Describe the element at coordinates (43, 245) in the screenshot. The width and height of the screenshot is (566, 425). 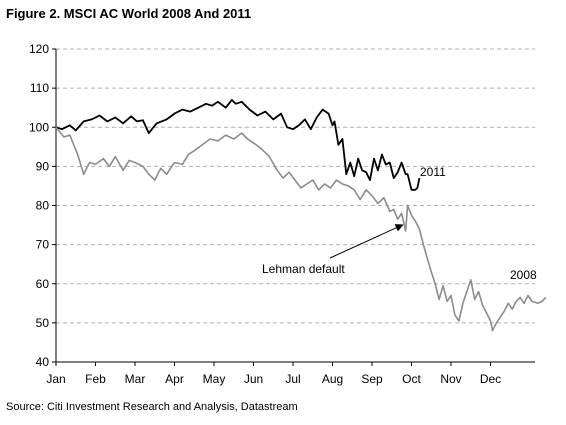
I see `y-tick-label: 70` at that location.